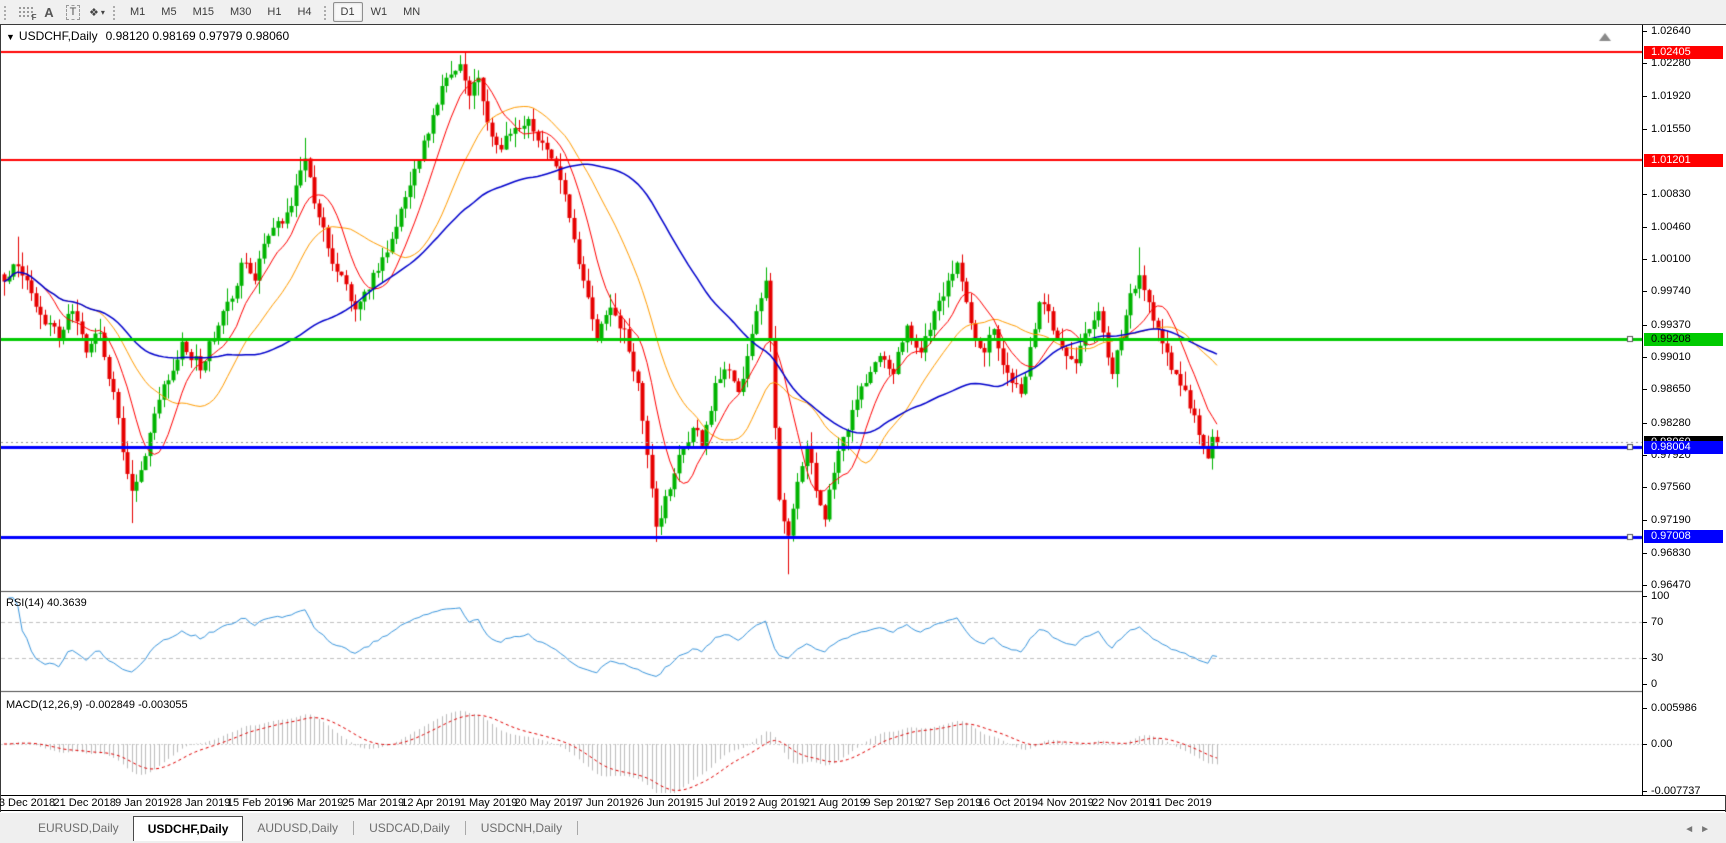 The height and width of the screenshot is (843, 1726). I want to click on price-tick-label: 0.98280, so click(1684, 423).